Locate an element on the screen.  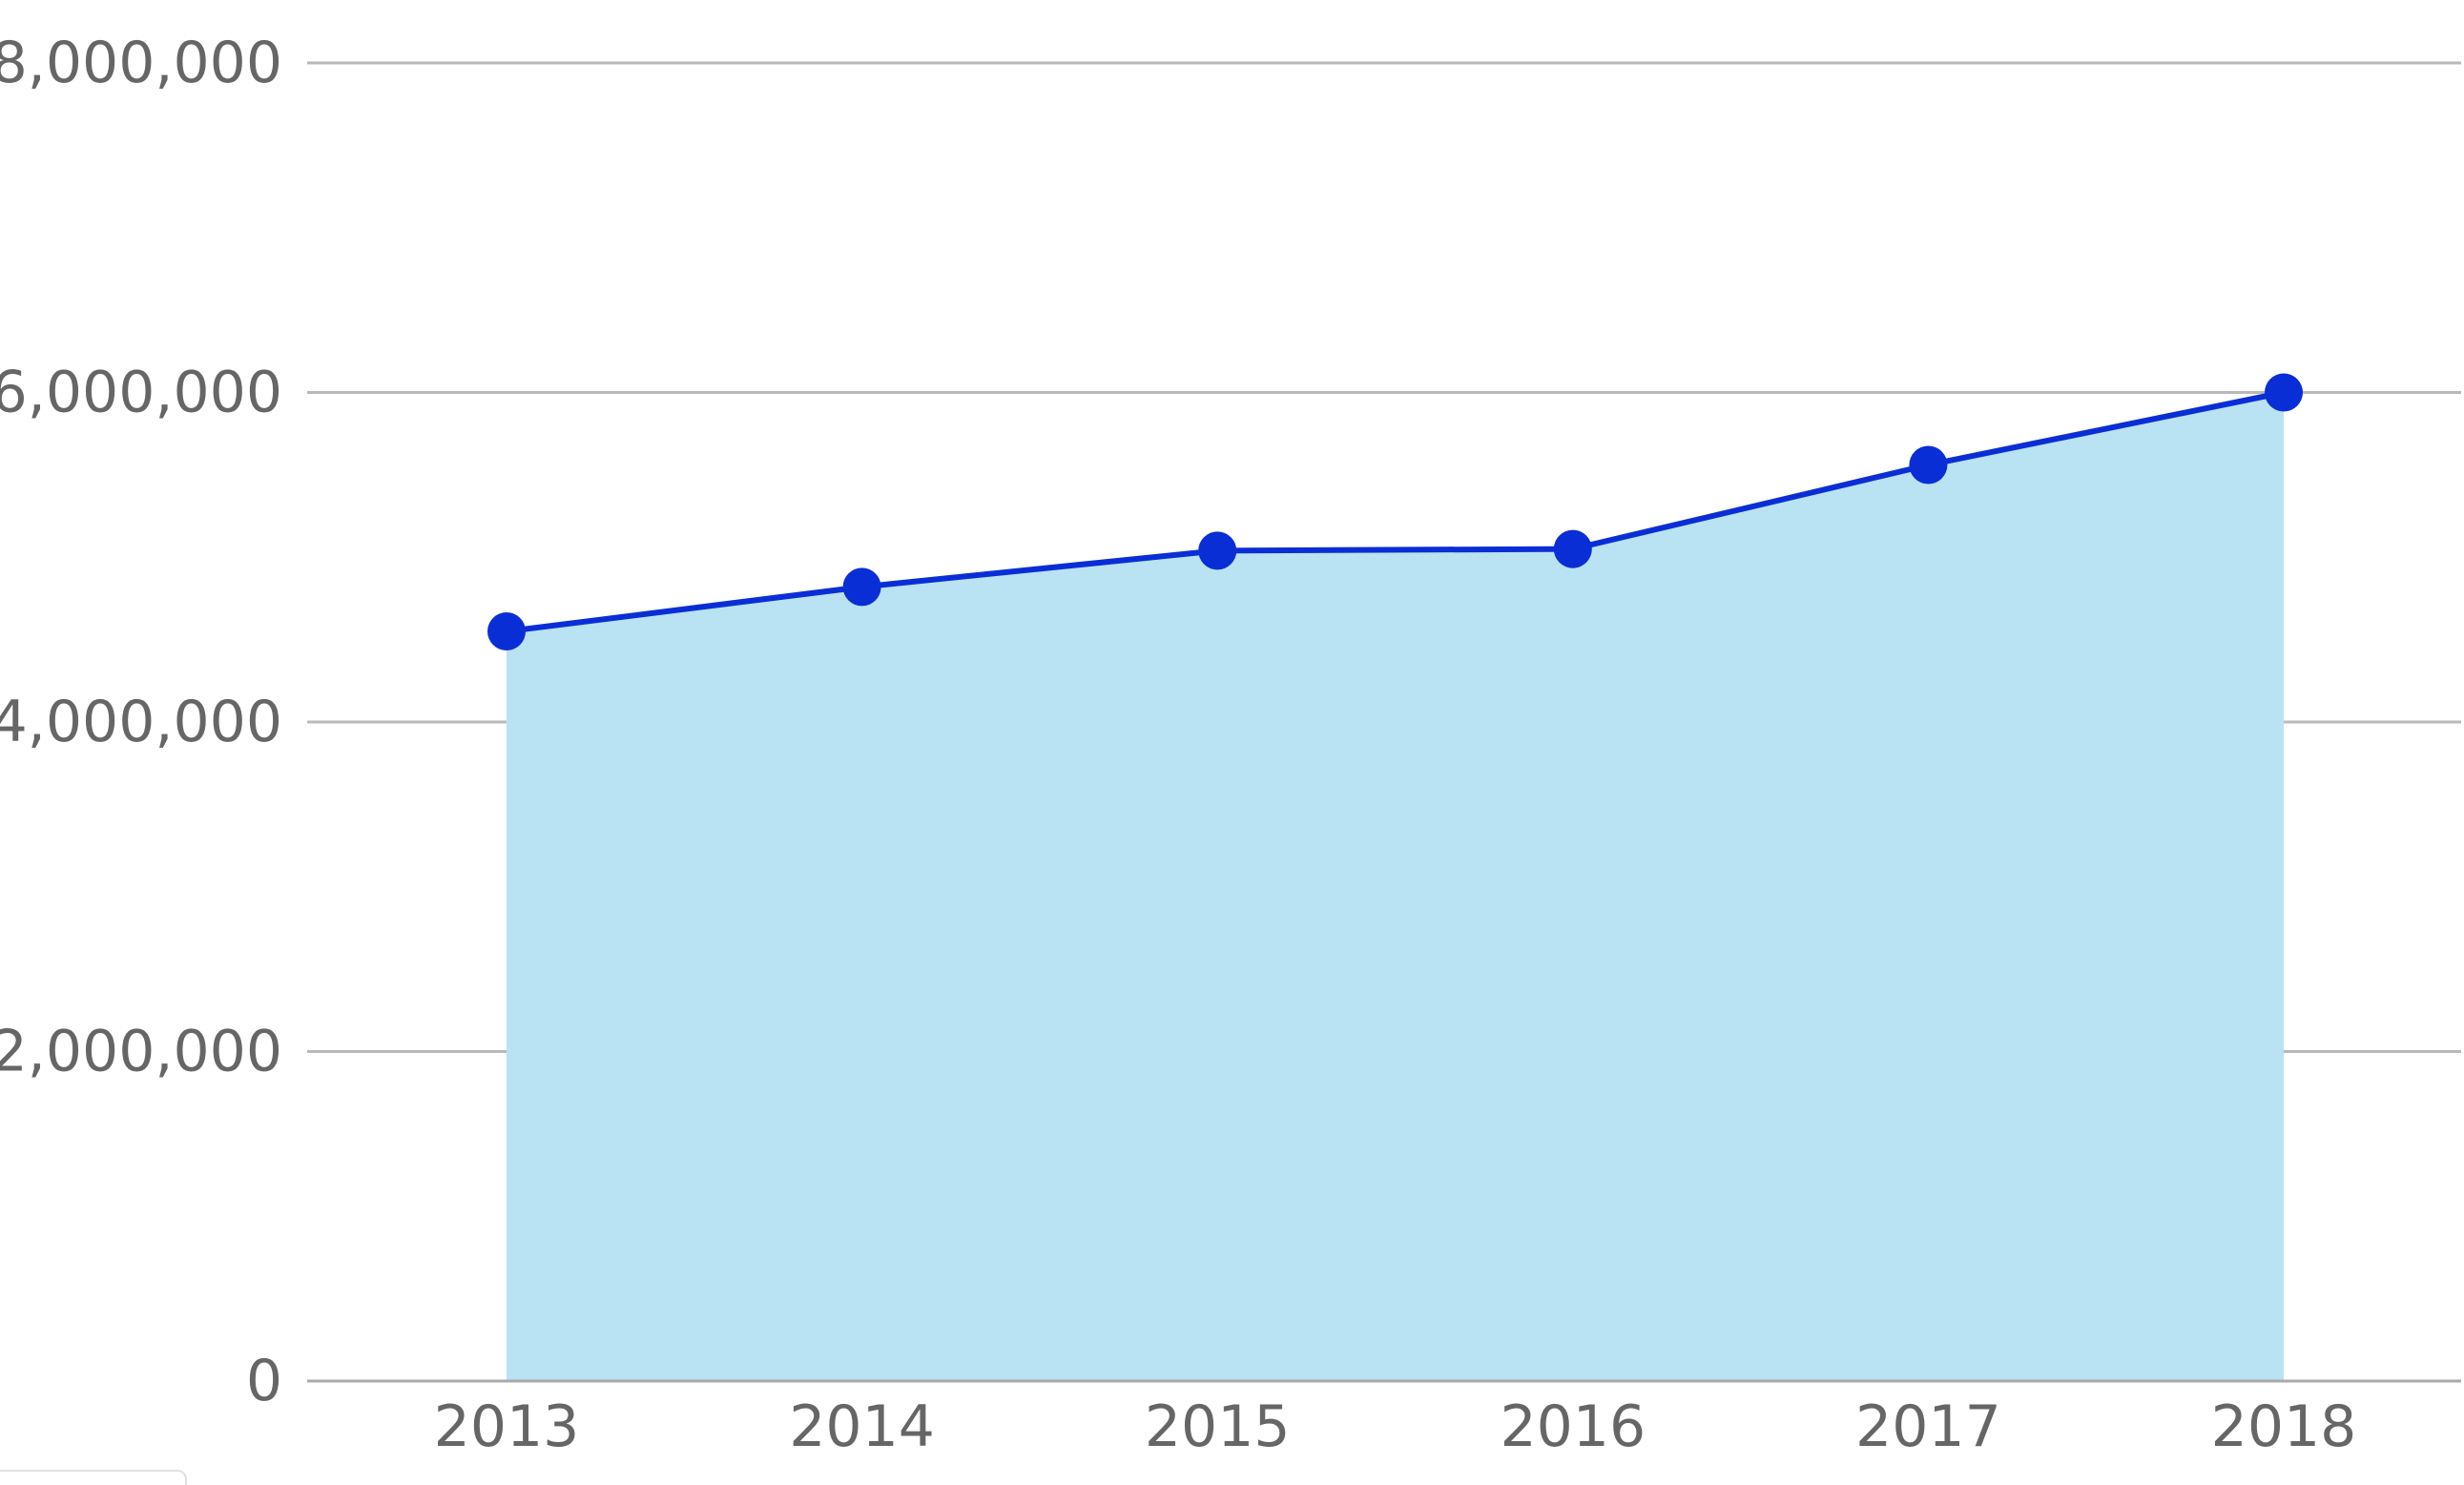
series-line is located at coordinates (1396, 512).